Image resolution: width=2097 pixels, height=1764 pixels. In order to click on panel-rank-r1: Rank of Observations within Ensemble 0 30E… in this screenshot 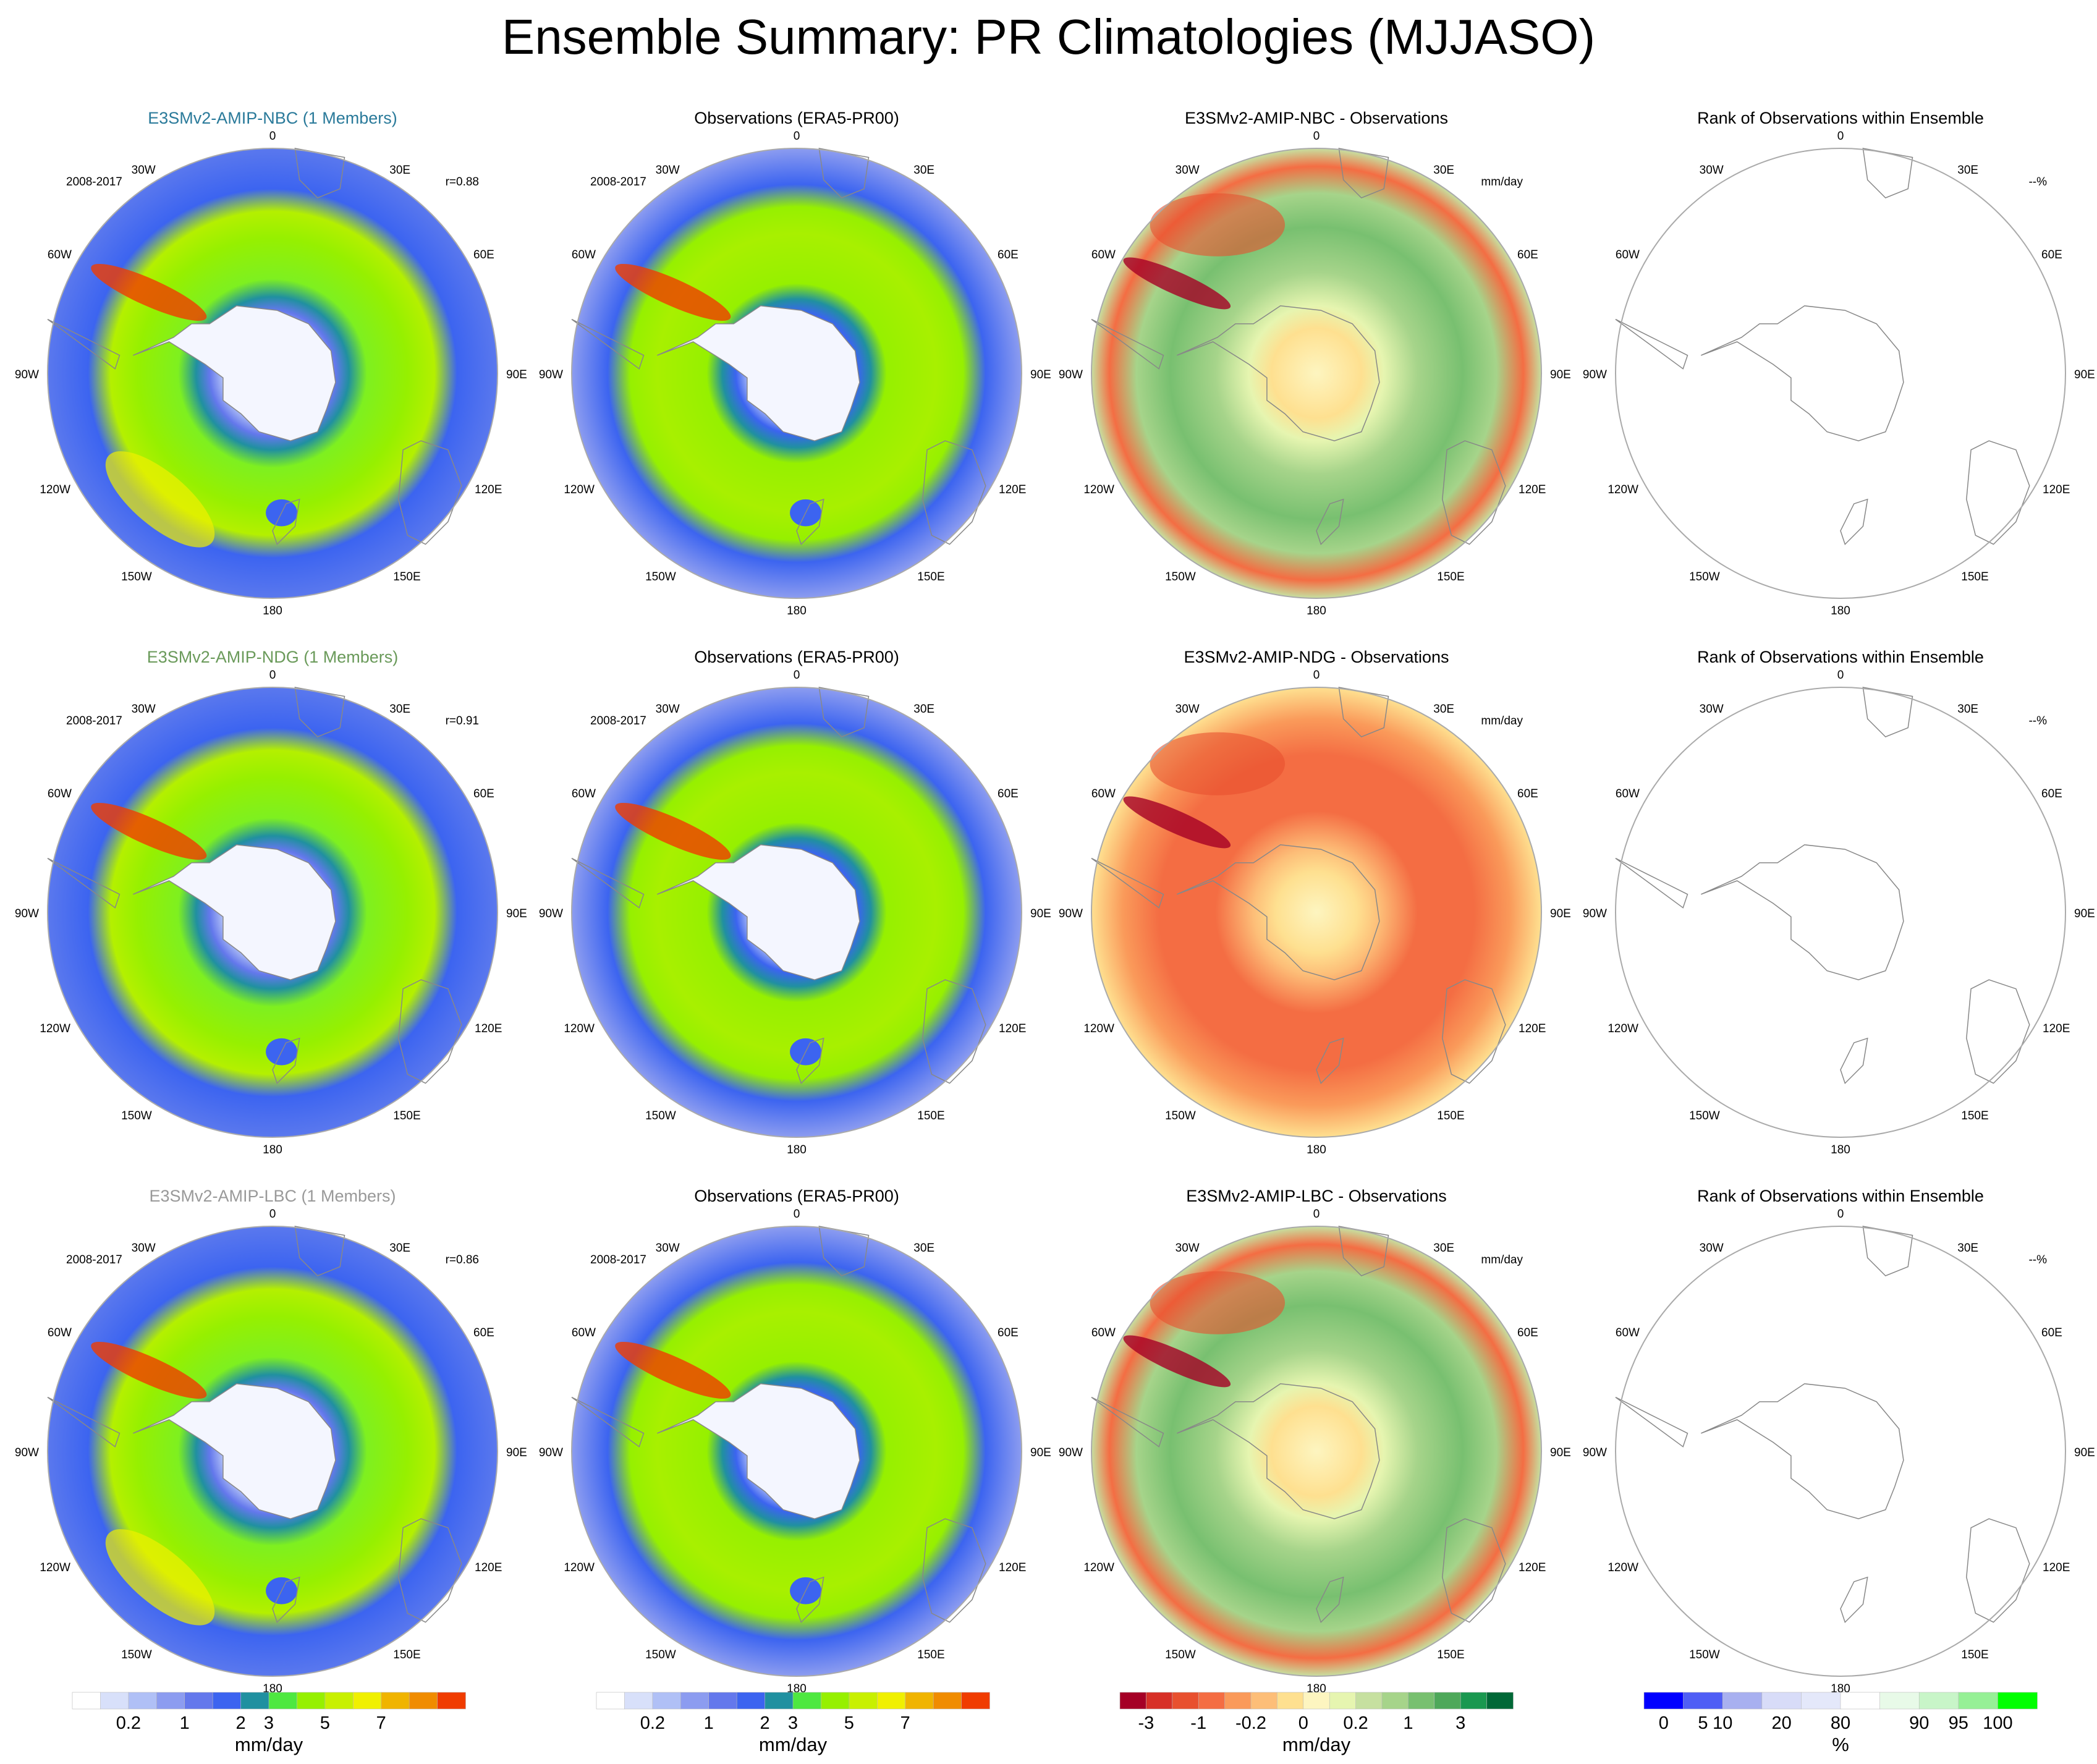, I will do `click(1839, 363)`.